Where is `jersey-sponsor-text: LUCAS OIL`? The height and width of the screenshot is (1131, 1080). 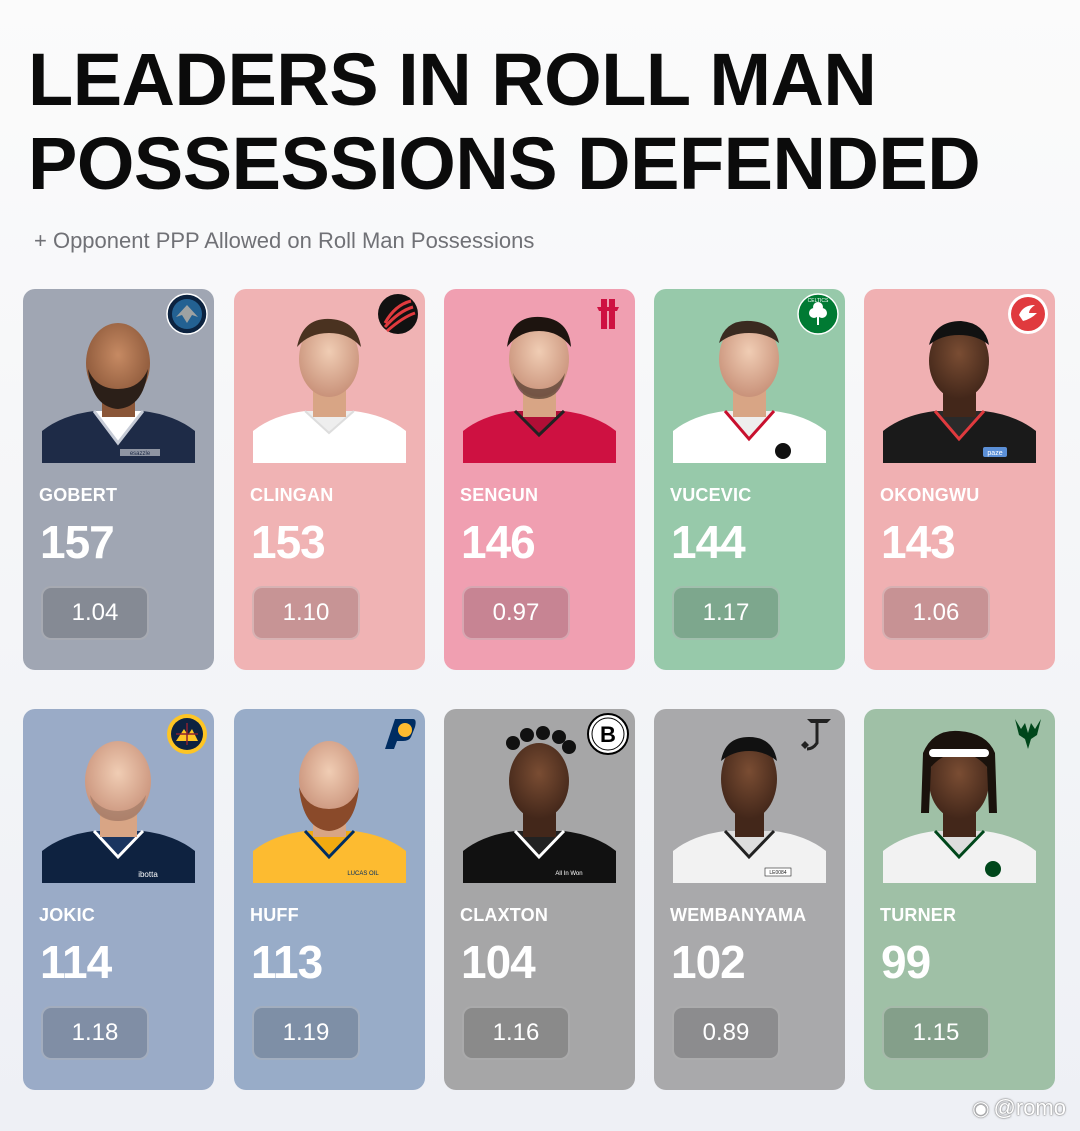
jersey-sponsor-text: LUCAS OIL is located at coordinates (363, 874).